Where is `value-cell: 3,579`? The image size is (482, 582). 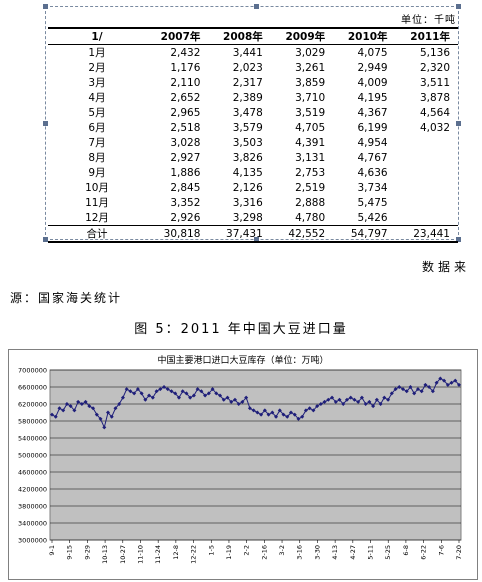
value-cell: 3,579 is located at coordinates (247, 127).